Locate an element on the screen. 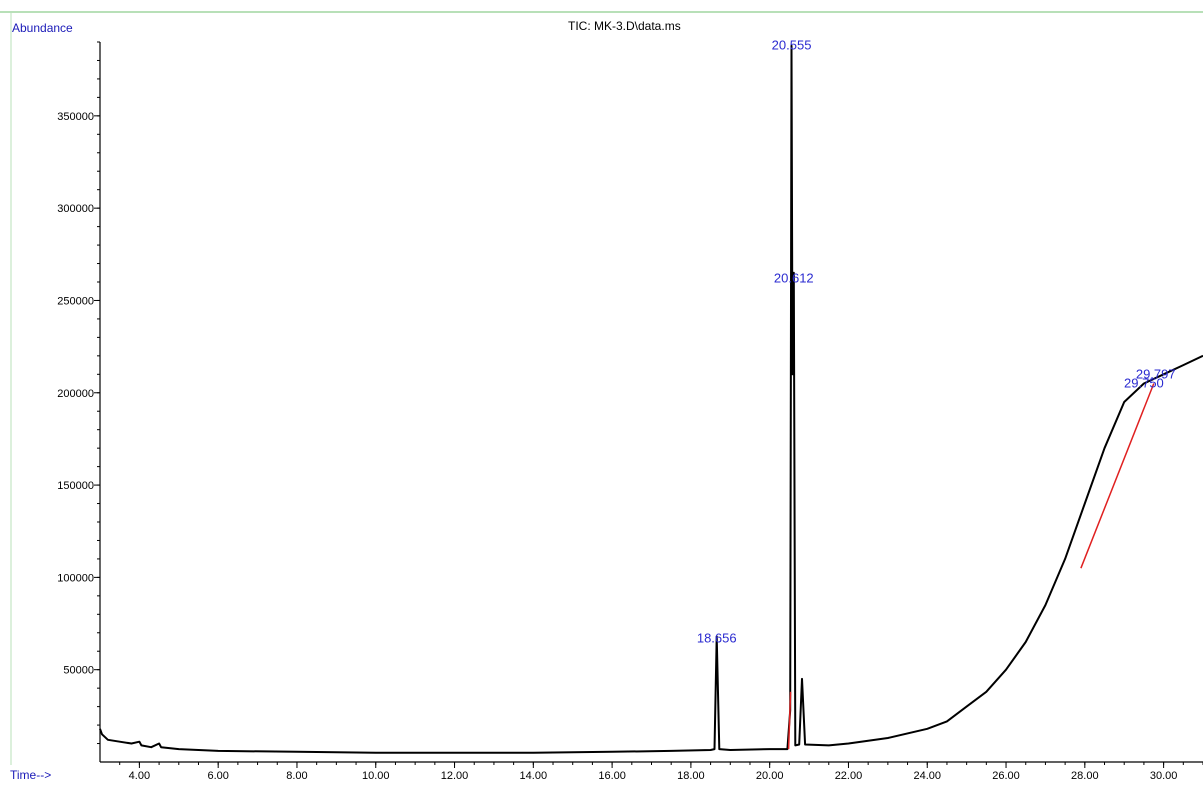 The image size is (1203, 790). y-tick-label: 350000 is located at coordinates (75, 117).